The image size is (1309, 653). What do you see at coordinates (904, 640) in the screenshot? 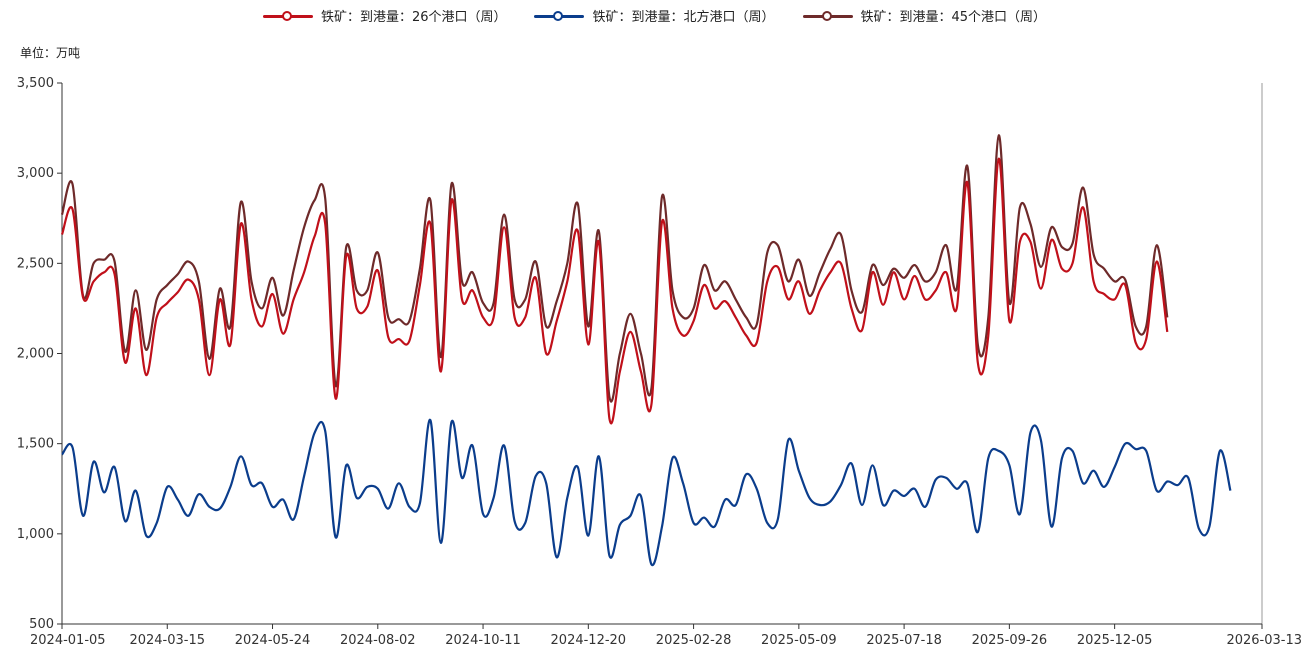
I see `x-tick-label: 2025-07-18` at bounding box center [904, 640].